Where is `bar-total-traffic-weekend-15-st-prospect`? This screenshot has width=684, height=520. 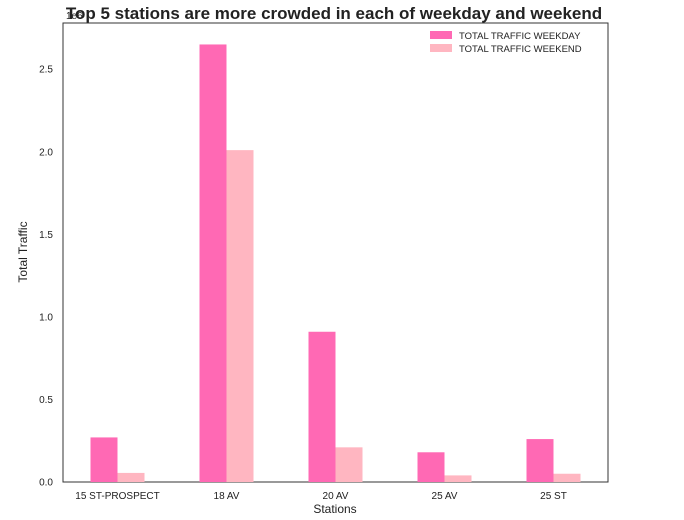
bar-total-traffic-weekend-15-st-prospect is located at coordinates (131, 477).